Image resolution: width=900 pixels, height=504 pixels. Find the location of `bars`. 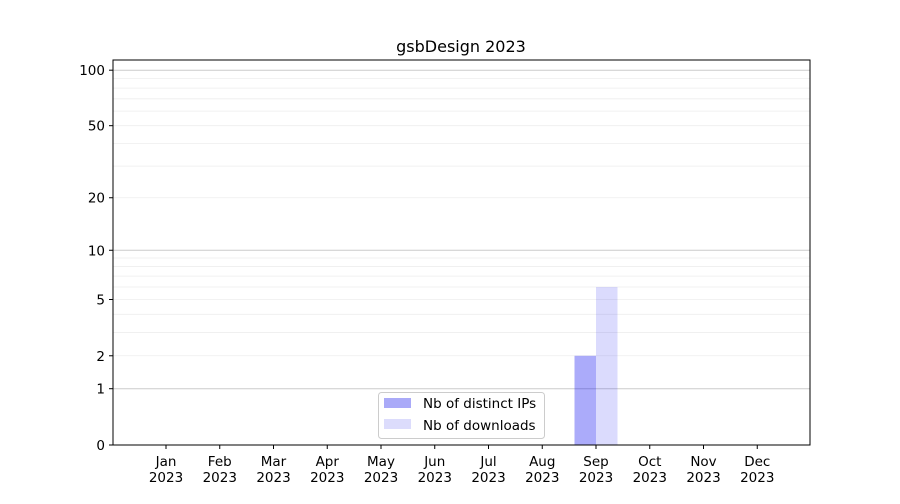

bars is located at coordinates (596, 365).